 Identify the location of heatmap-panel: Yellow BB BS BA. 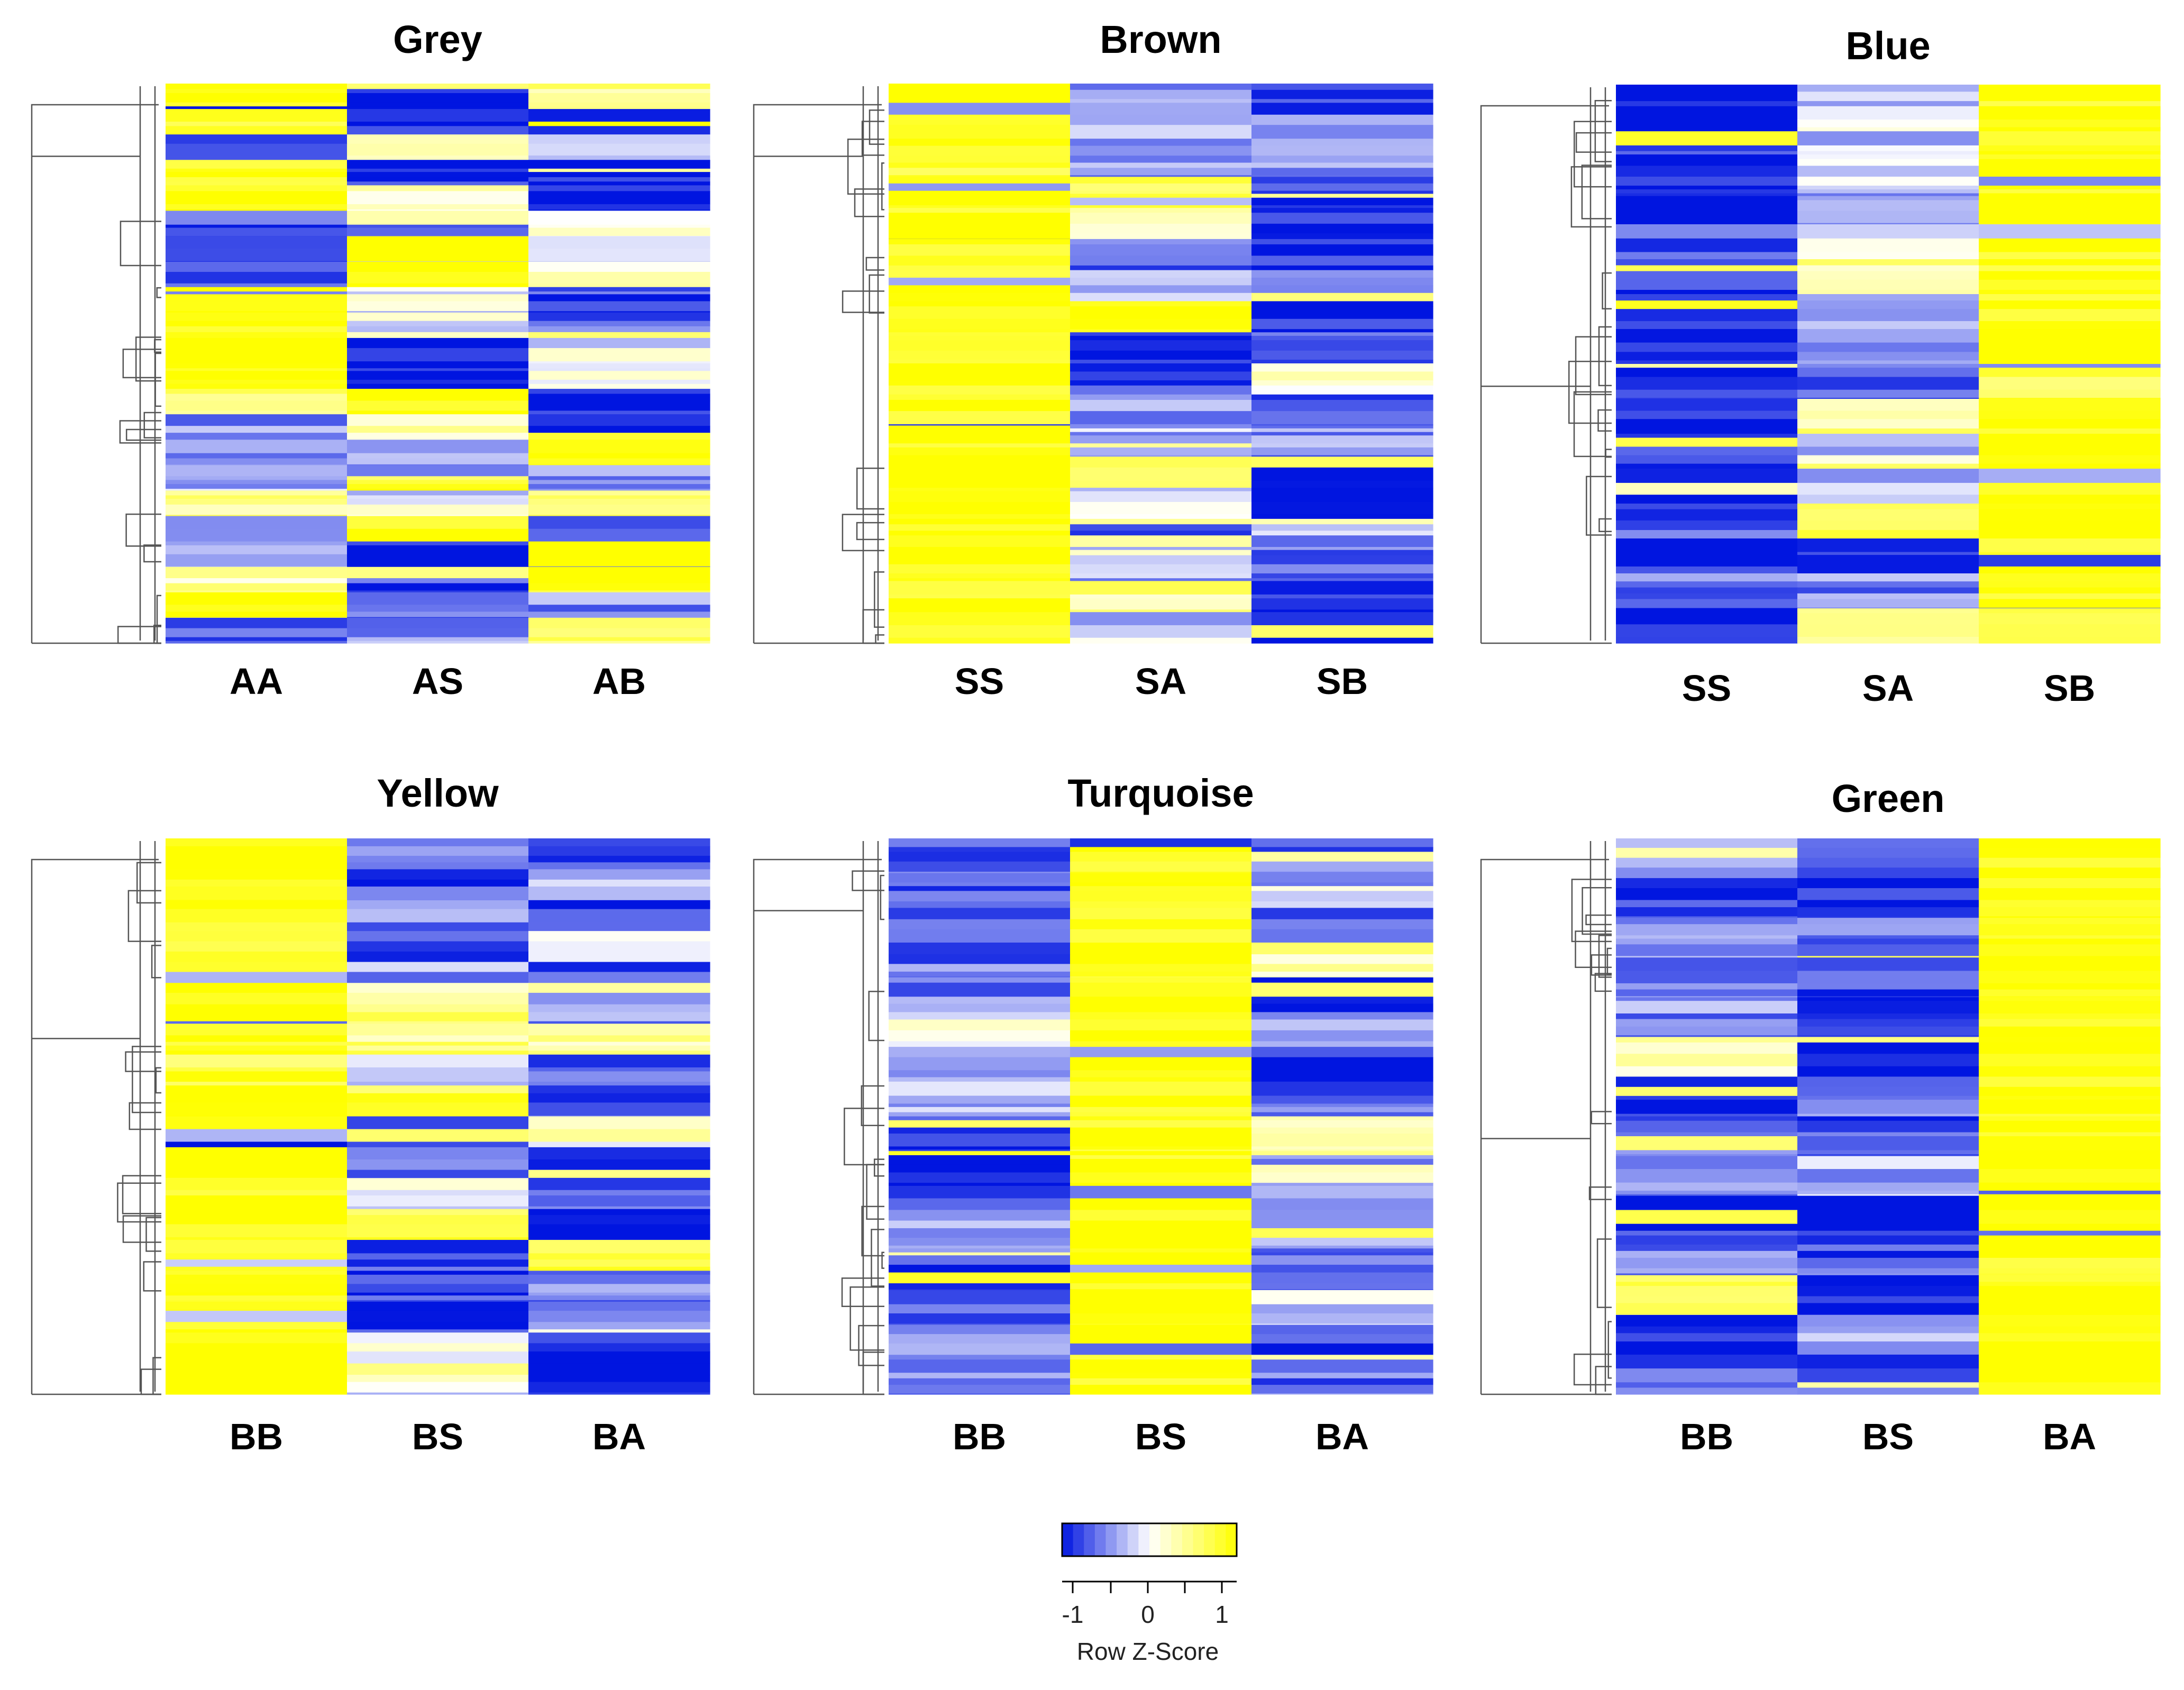
(370, 1114).